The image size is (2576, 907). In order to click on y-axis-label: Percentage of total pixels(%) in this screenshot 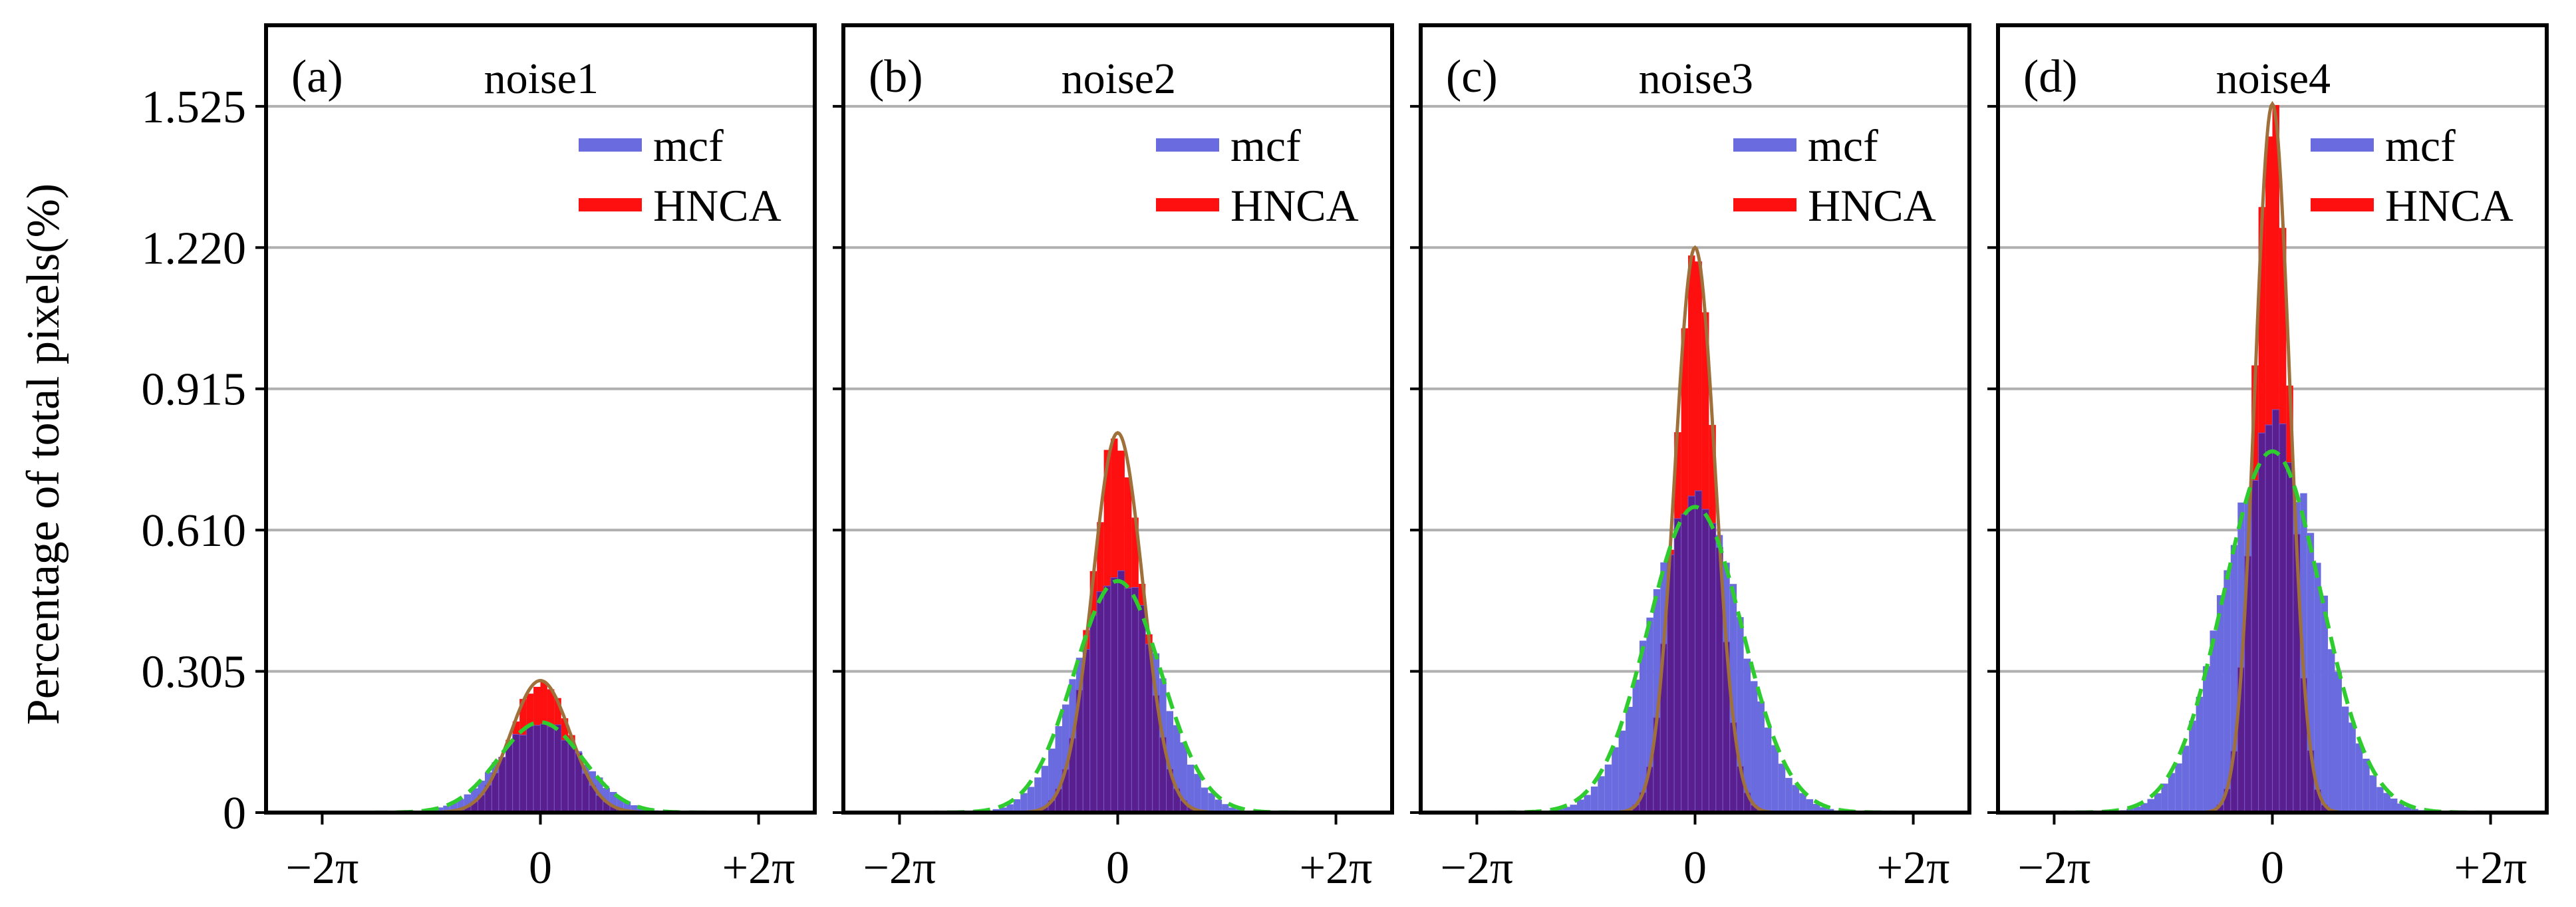, I will do `click(43, 454)`.